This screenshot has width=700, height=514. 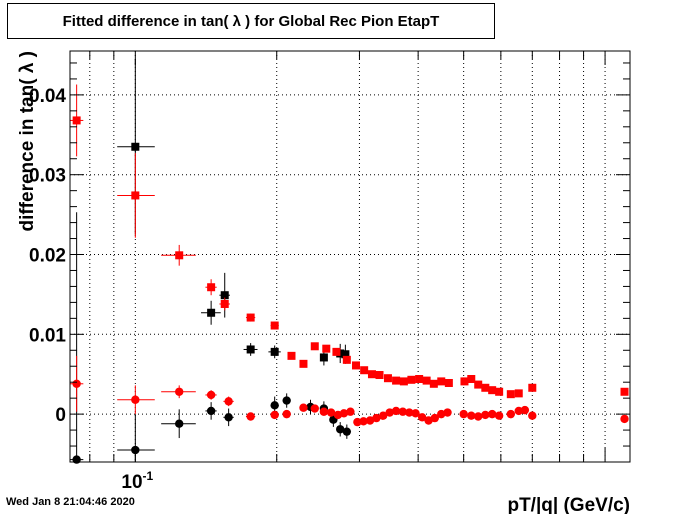 What do you see at coordinates (47, 256) in the screenshot?
I see `y-tick-label: 0.02` at bounding box center [47, 256].